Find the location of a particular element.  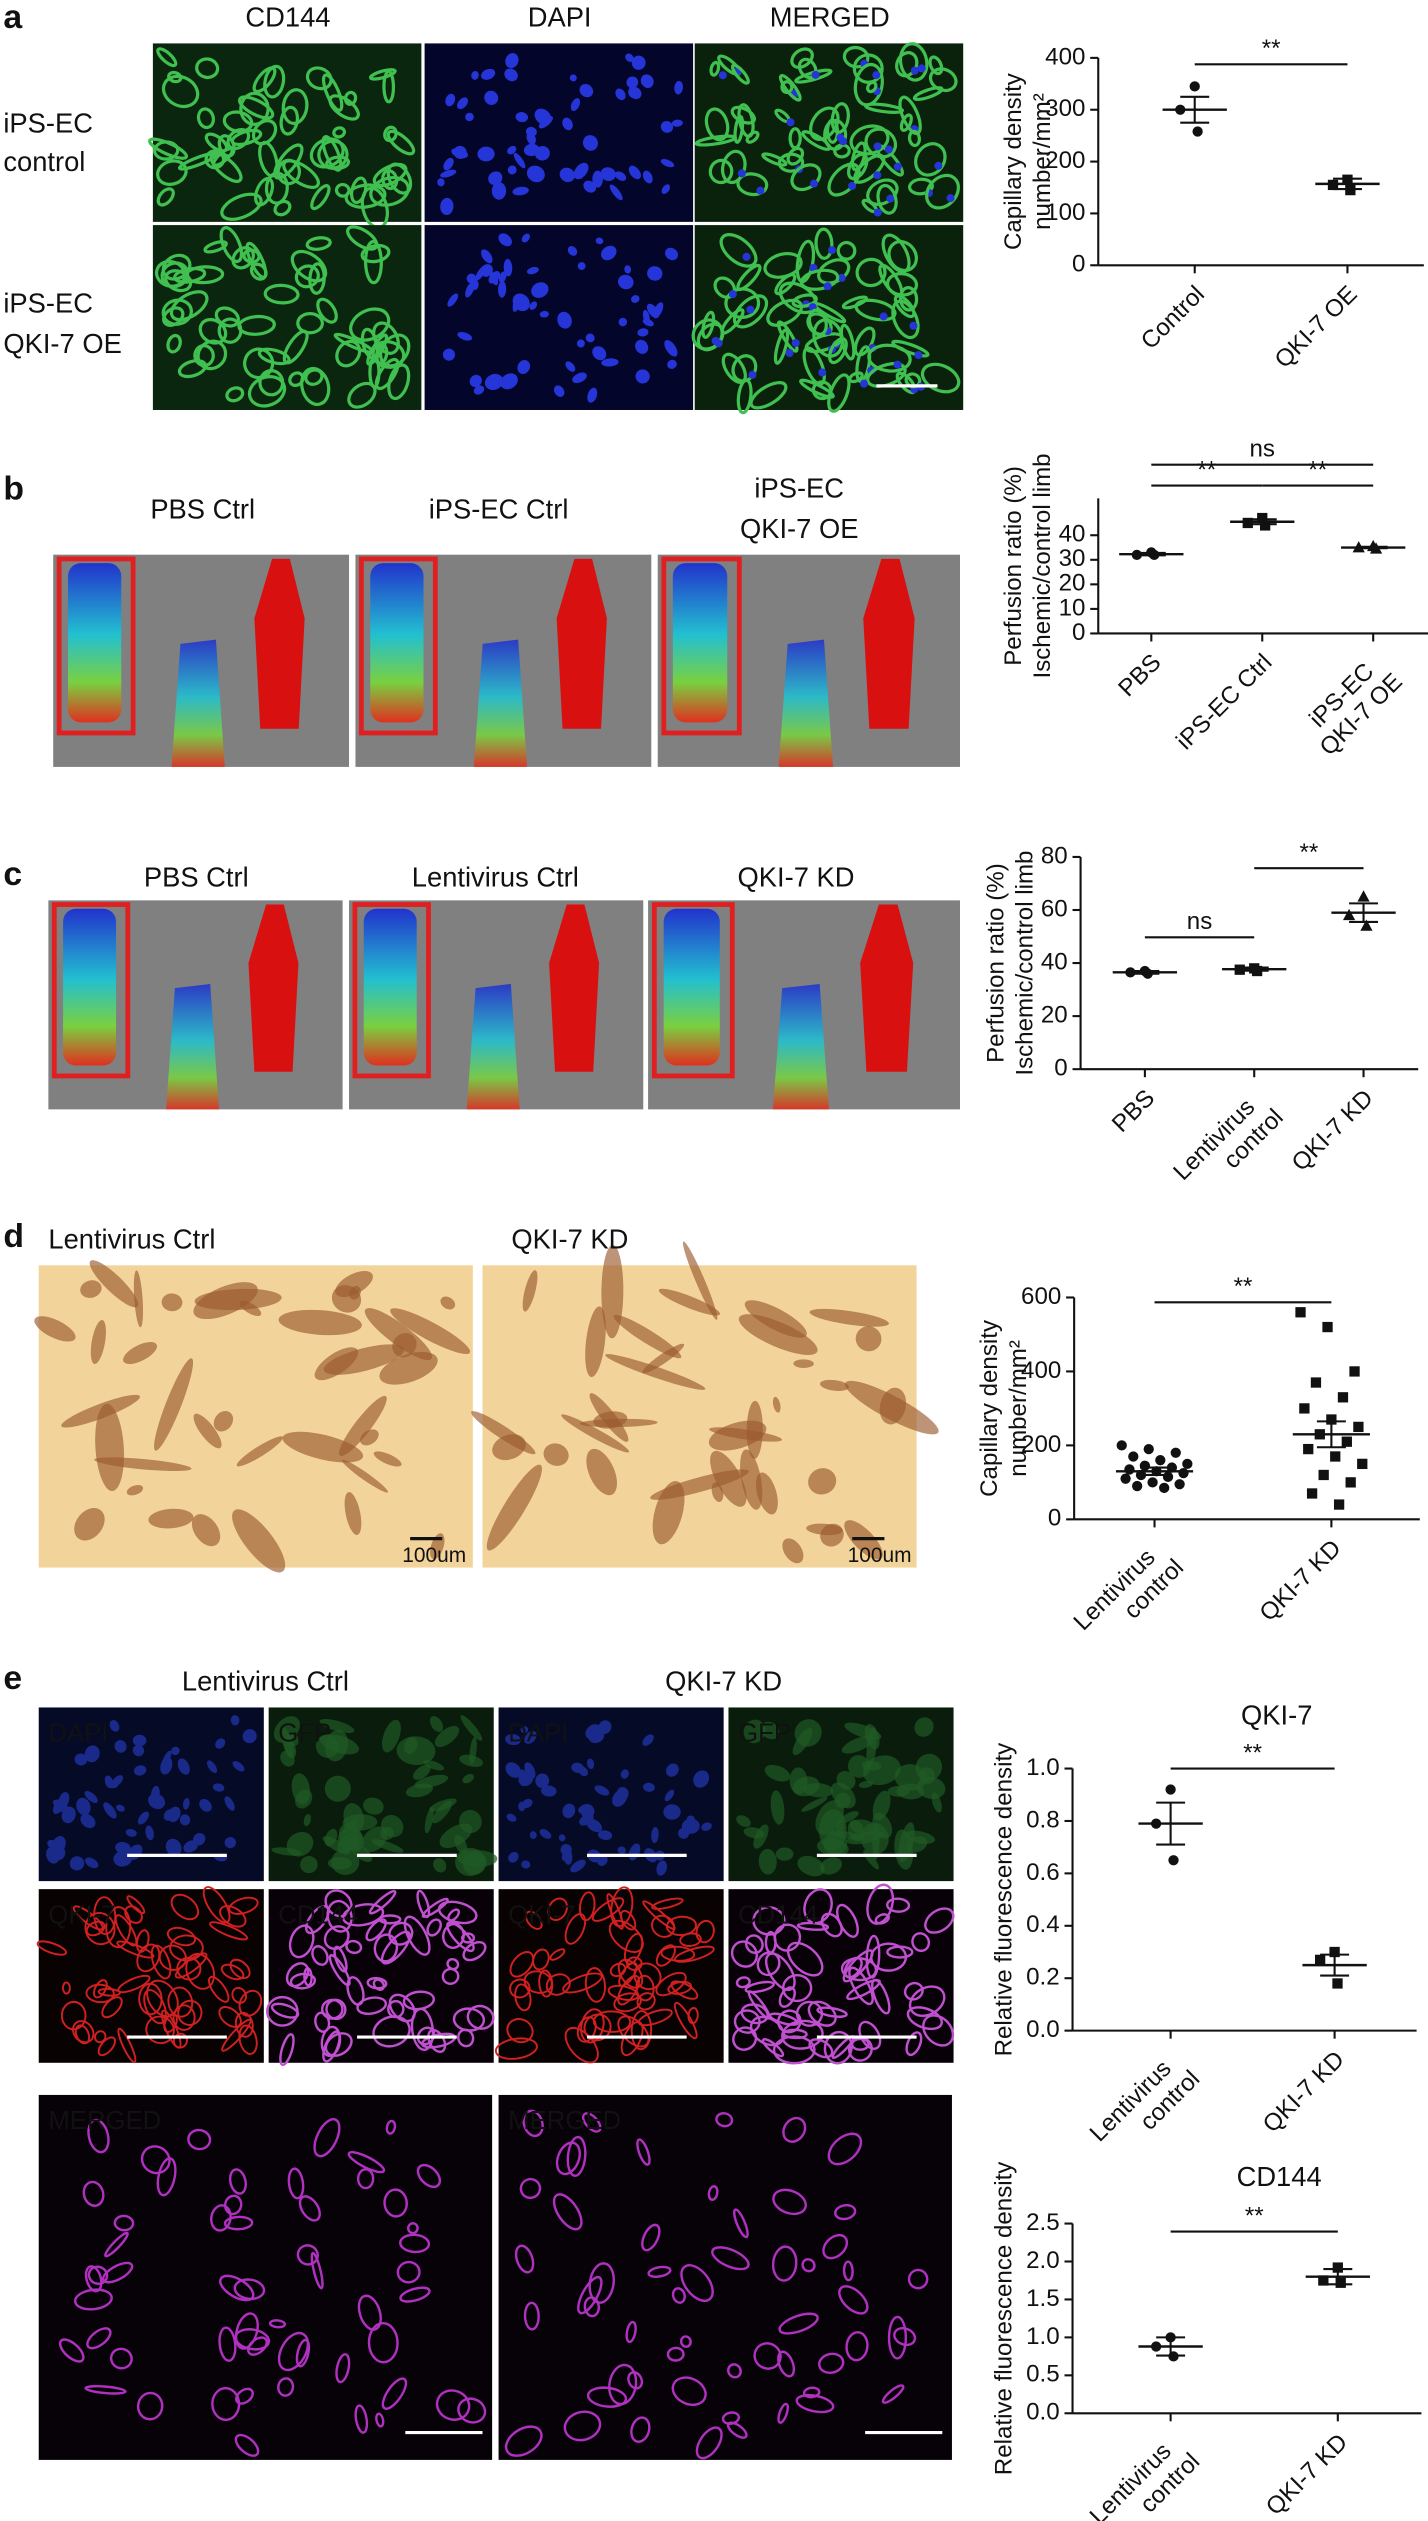

y-tick-label: 10 is located at coordinates (1072, 607).